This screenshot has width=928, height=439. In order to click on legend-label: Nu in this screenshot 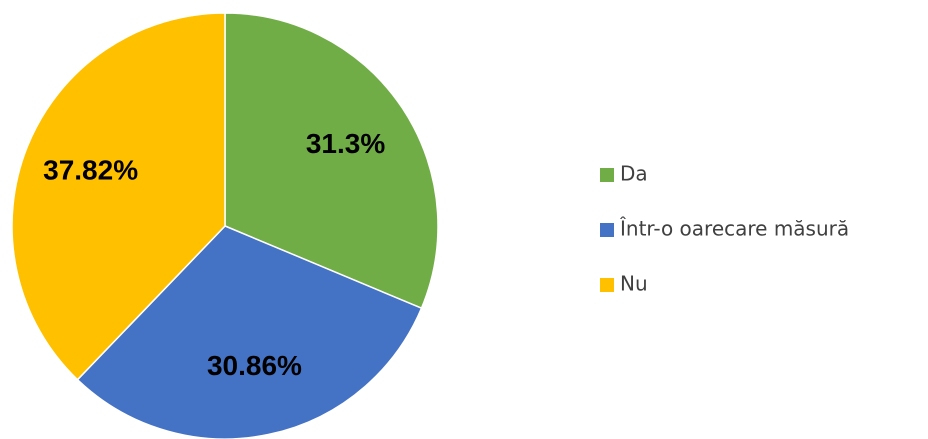, I will do `click(634, 284)`.